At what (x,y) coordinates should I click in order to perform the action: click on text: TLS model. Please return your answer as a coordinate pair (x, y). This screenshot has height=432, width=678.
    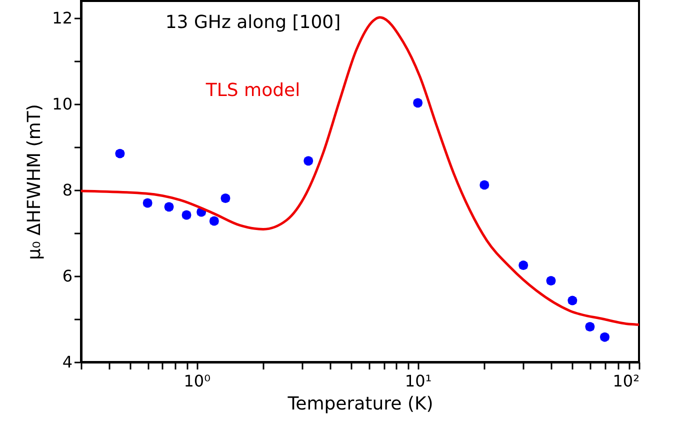
    Looking at the image, I should click on (252, 90).